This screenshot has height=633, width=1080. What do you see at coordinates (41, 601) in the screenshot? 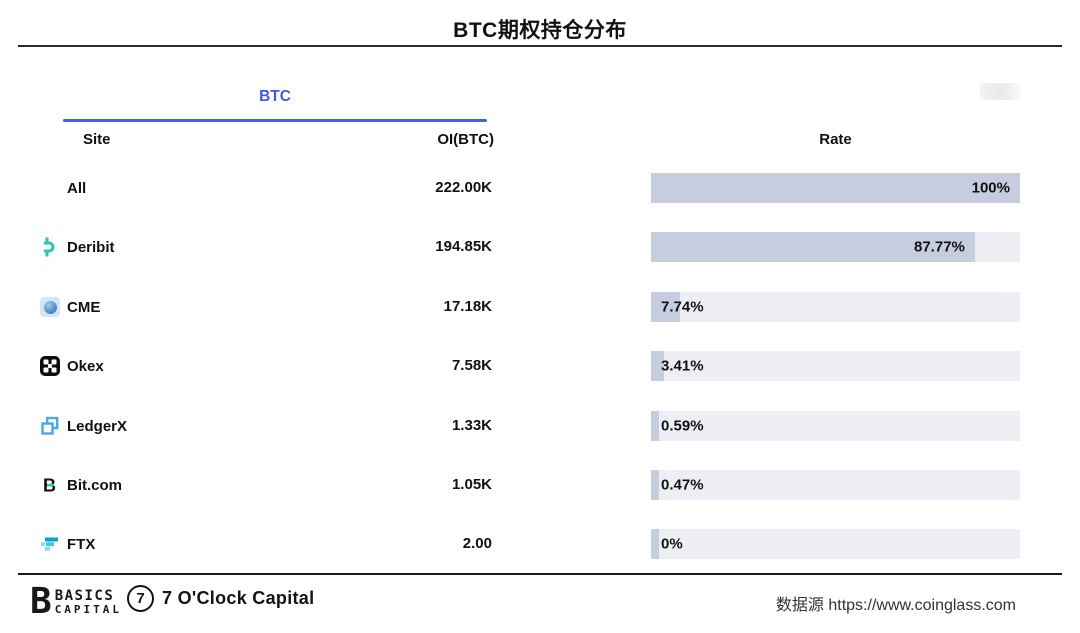
I see `basics-b-icon: B` at bounding box center [41, 601].